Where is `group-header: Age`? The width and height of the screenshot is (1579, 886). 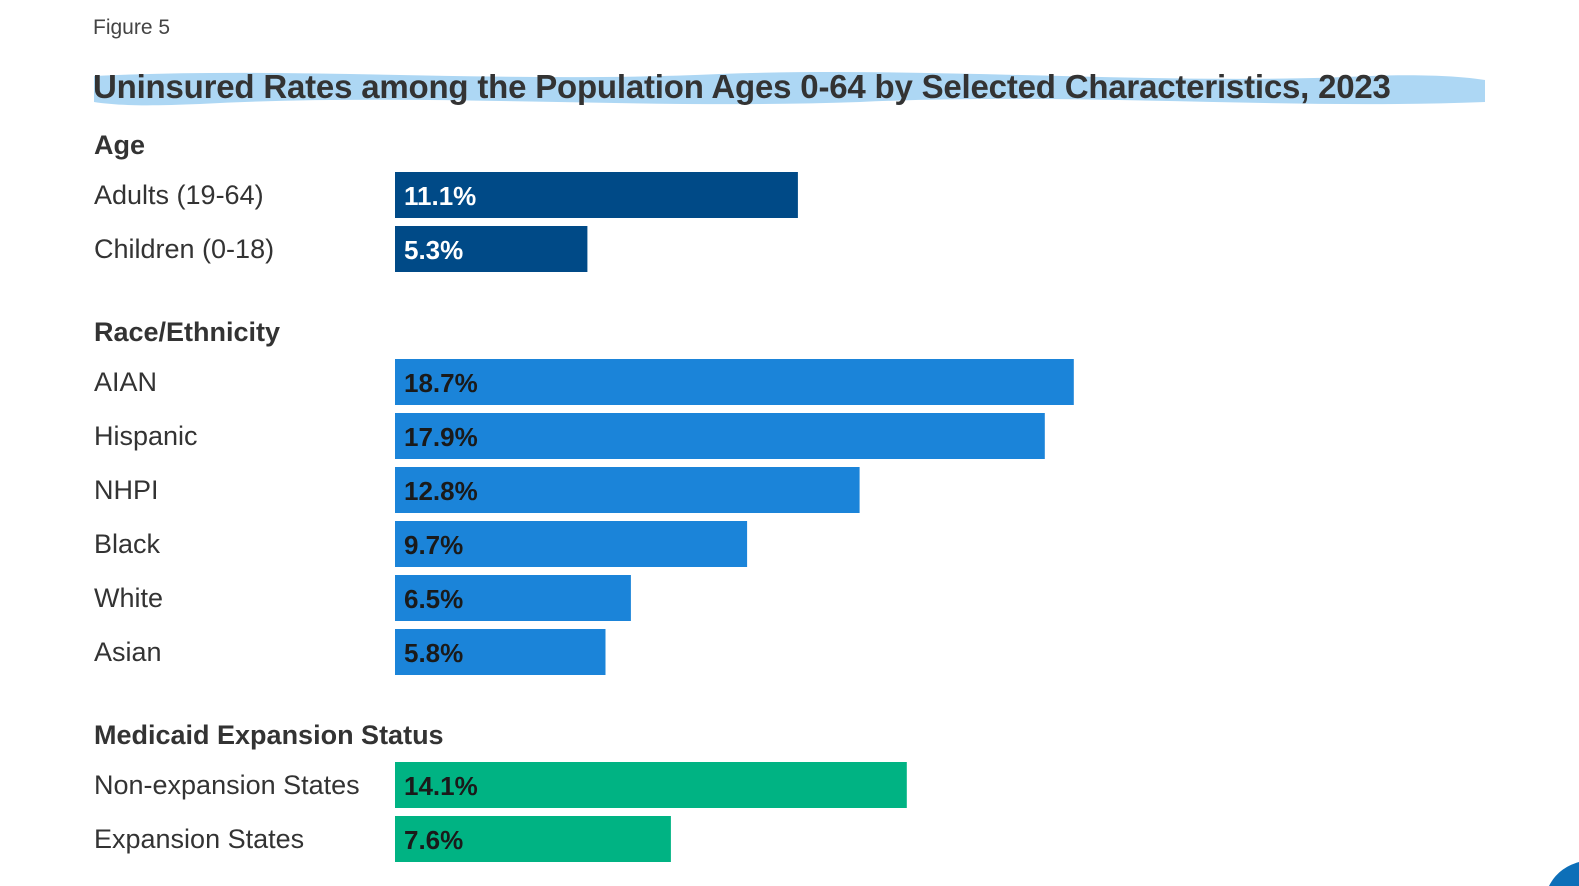 group-header: Age is located at coordinates (119, 145).